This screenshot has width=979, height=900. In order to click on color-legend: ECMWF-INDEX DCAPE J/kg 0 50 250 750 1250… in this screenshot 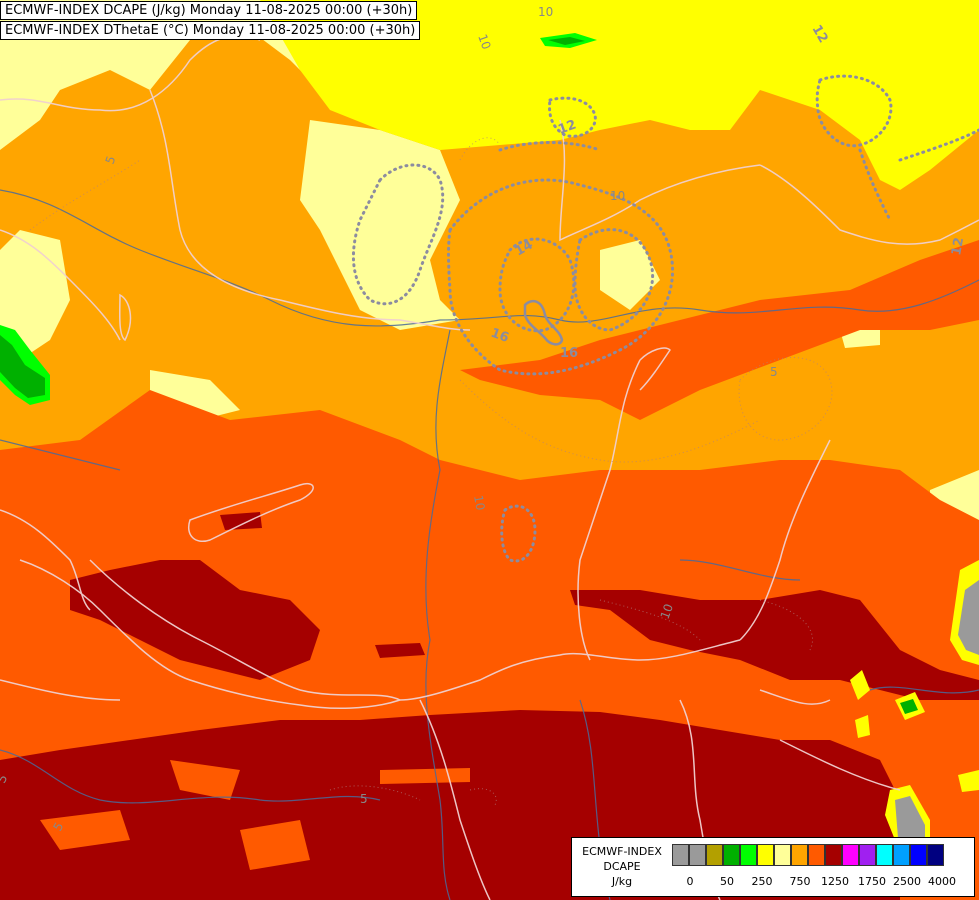, I will do `click(773, 867)`.